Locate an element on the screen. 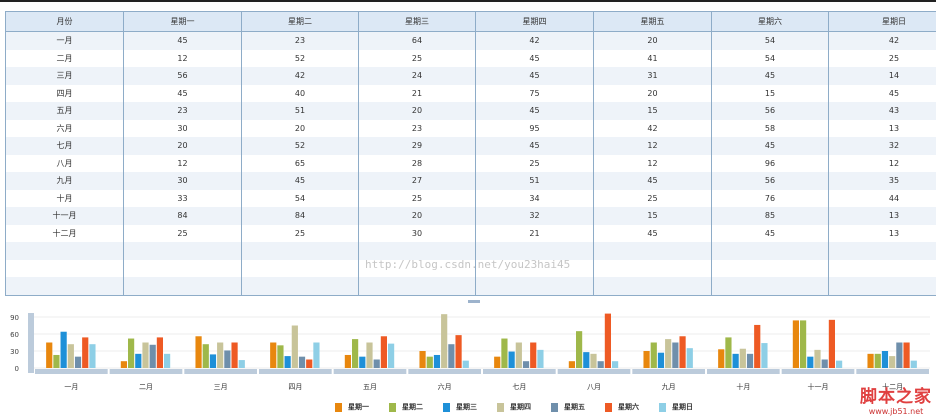 This screenshot has width=936, height=418. table-row: 六月 30 20 23 95 42 58 13 is located at coordinates (470, 128).